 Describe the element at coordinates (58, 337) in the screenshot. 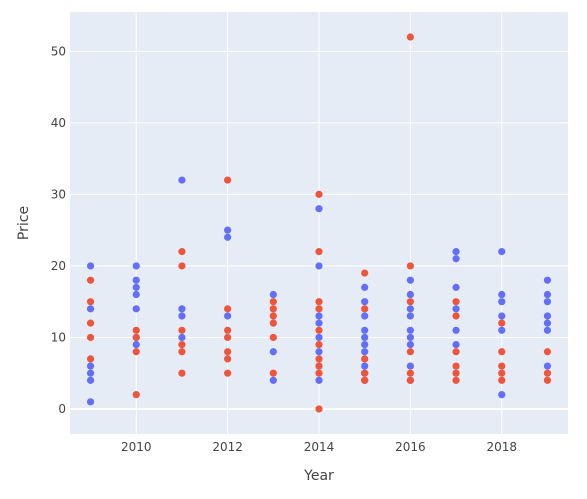

I see `y-tick-label: 10` at that location.